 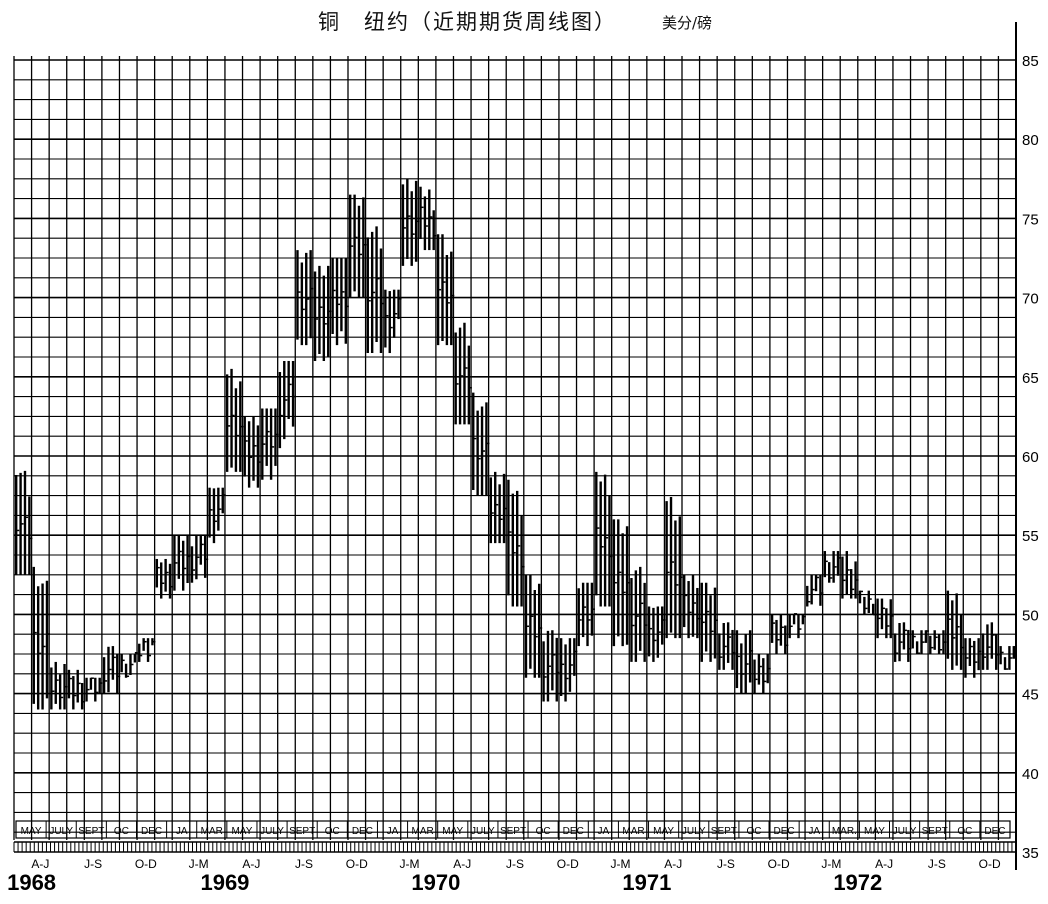 I want to click on chart-title-area: 铜 纽约（近期期货周线图） 美分/磅, so click(x=524, y=21).